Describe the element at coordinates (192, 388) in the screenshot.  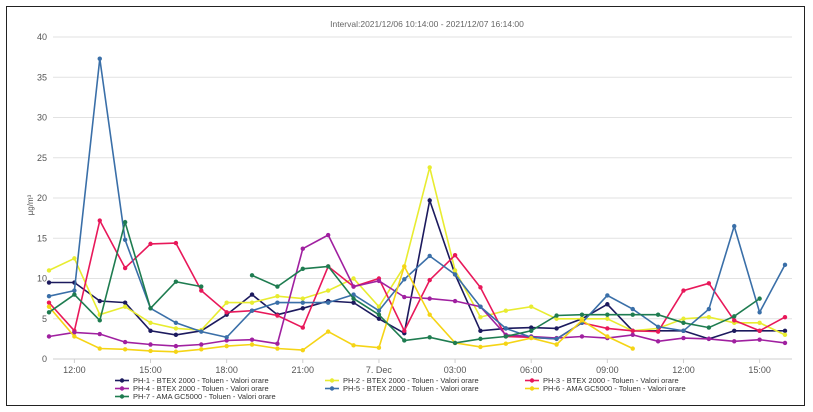
I see `legend-item: PH-4 - BTEX 2000 - Toluen - Valori orare` at that location.